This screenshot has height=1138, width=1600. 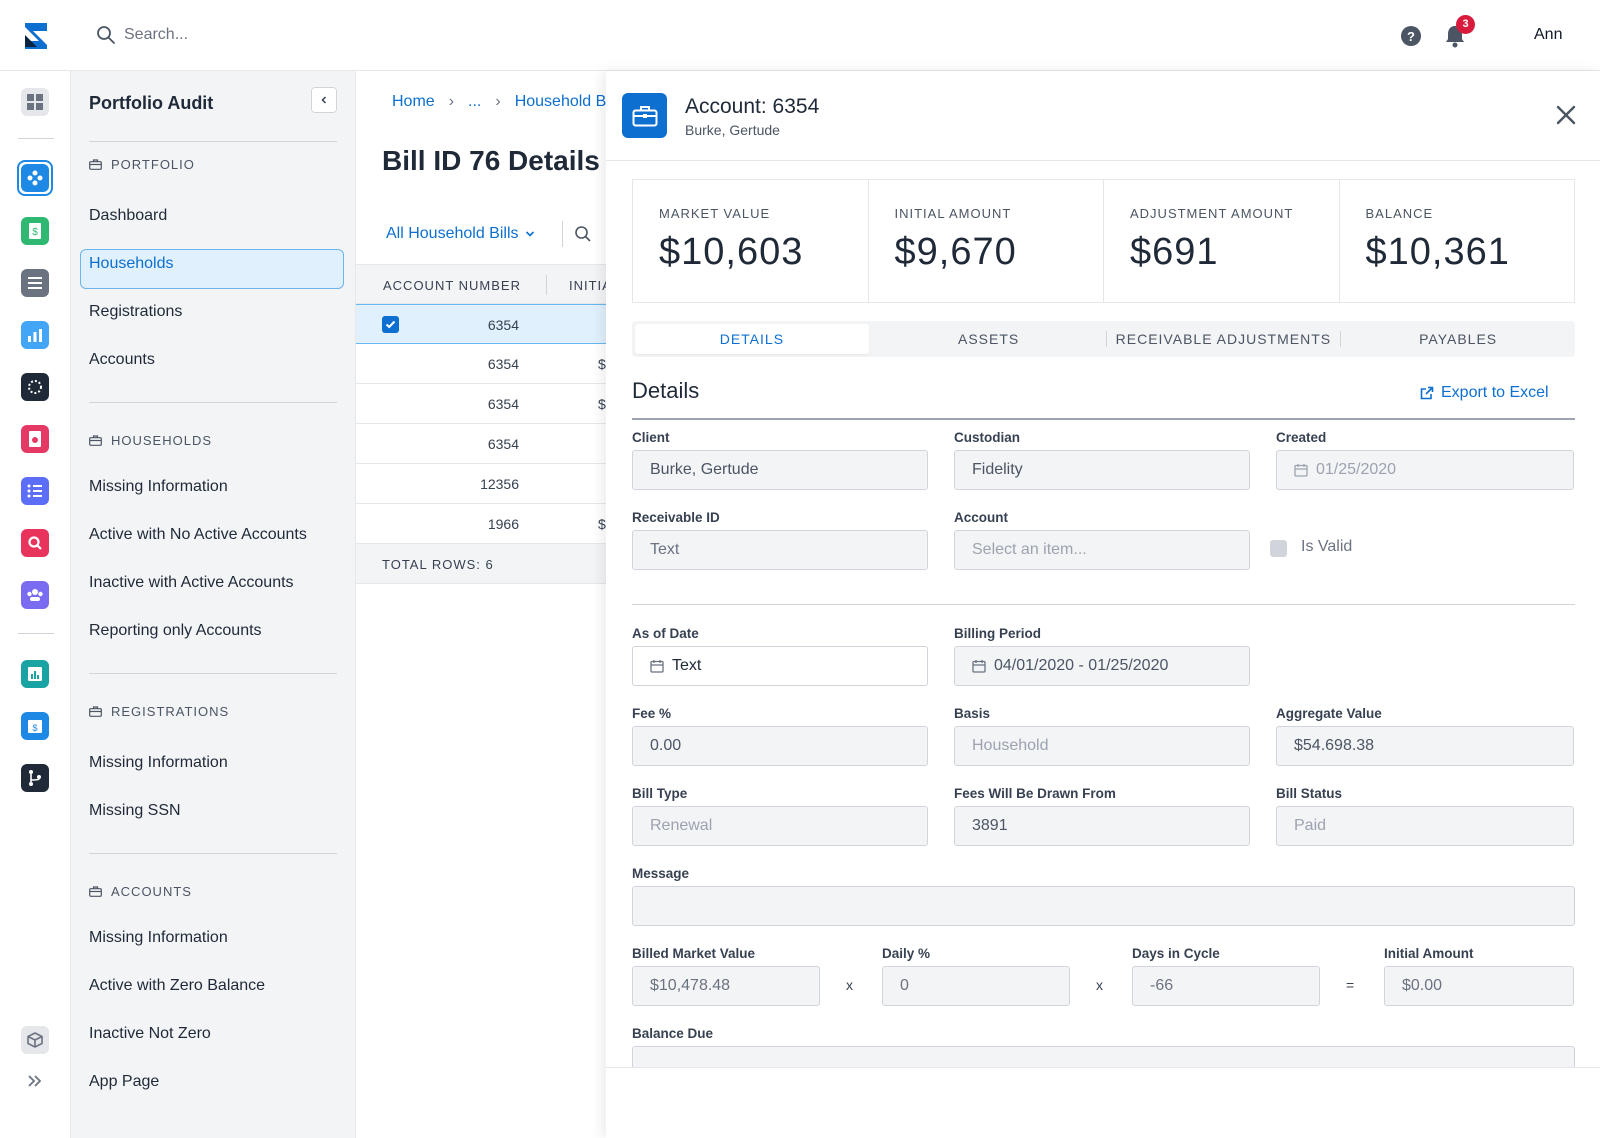 I want to click on message-field, so click(x=1103, y=906).